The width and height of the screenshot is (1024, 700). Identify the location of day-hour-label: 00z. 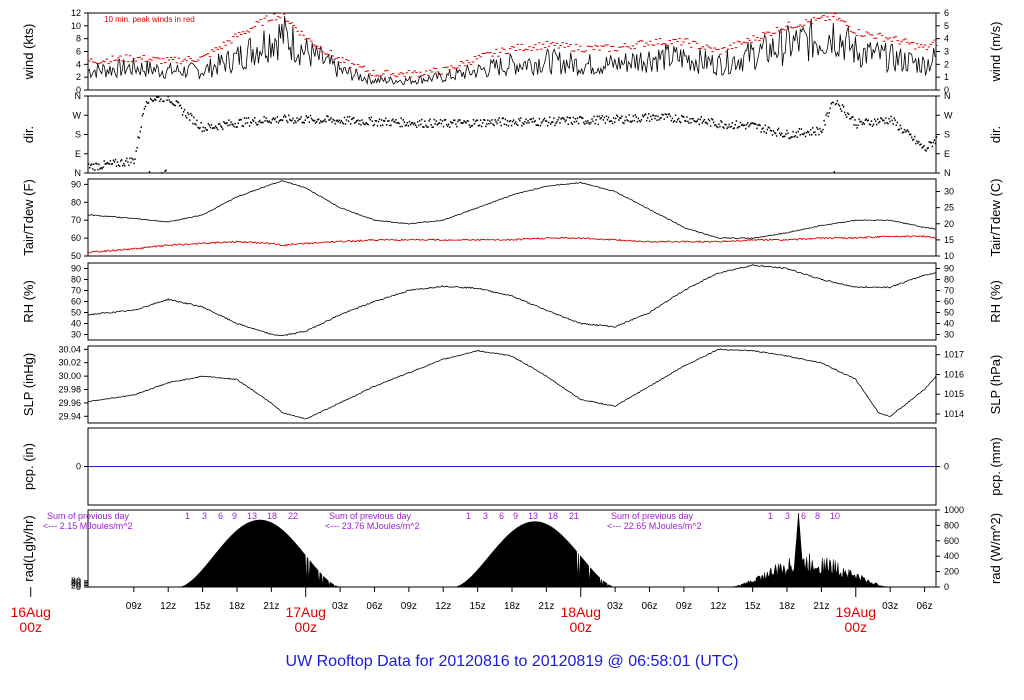
(30, 627).